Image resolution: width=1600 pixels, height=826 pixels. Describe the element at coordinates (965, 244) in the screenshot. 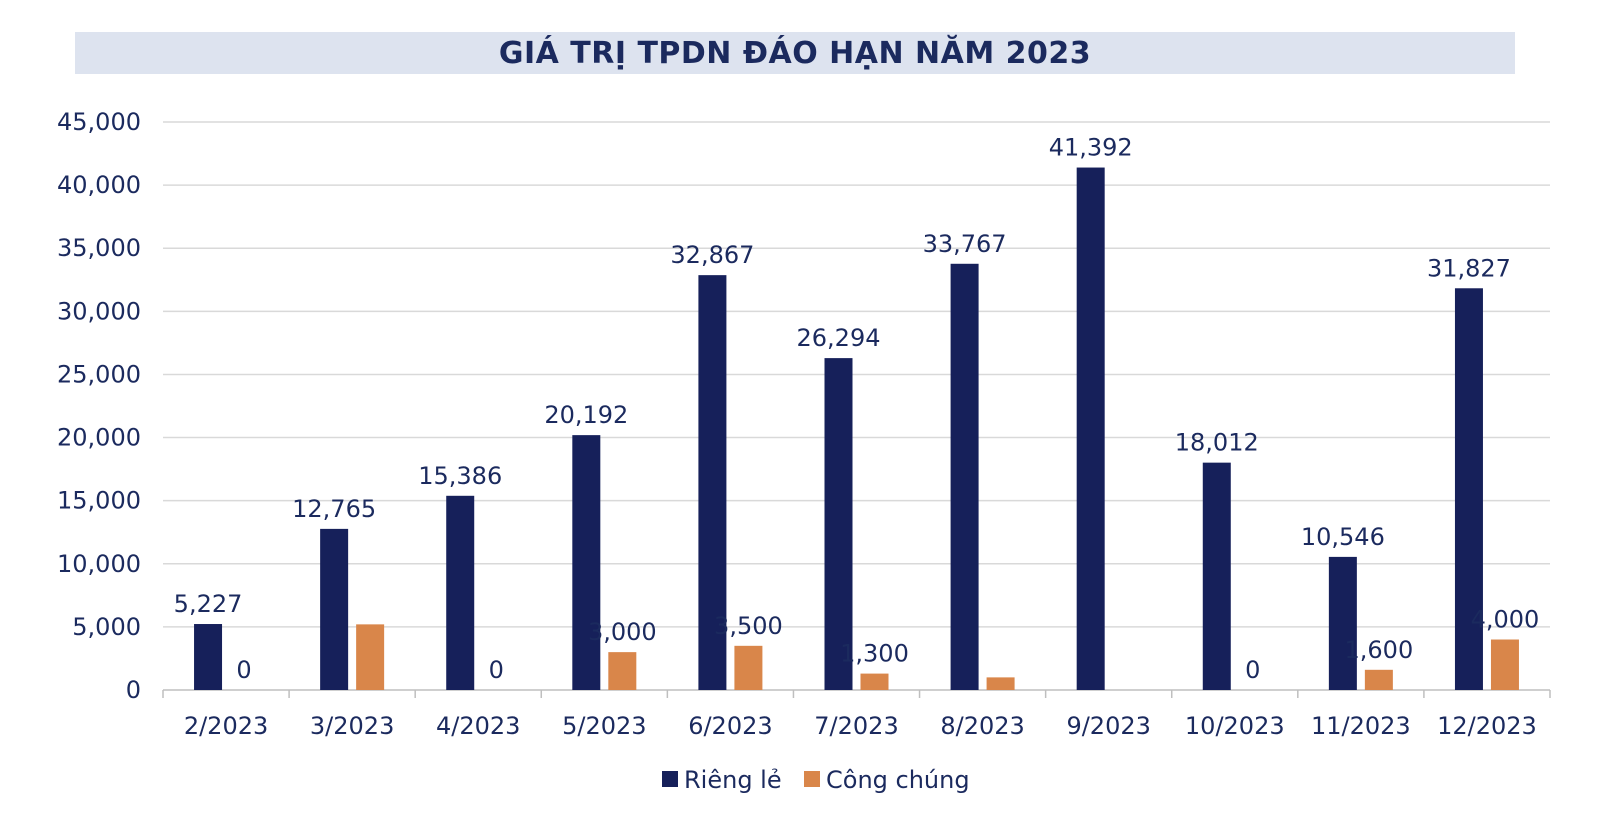

I see `data-label: 33,767` at that location.